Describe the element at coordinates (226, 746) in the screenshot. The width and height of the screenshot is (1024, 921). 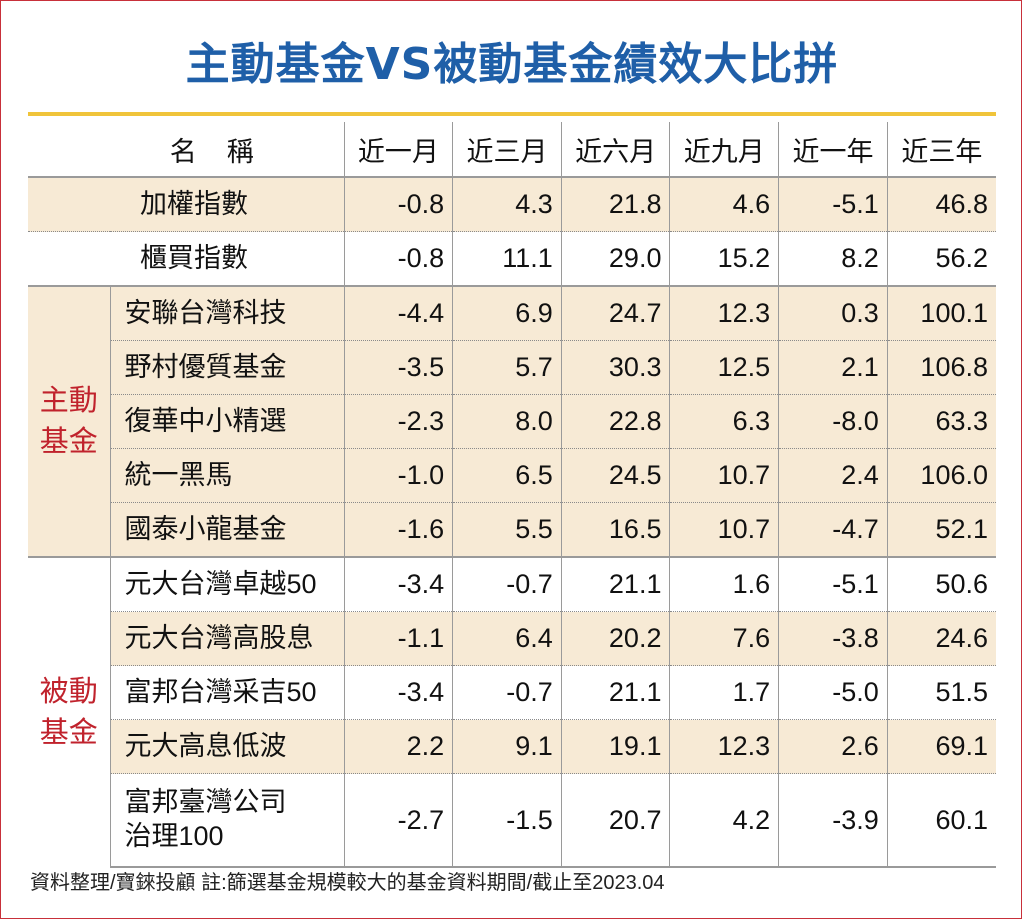
I see `row-name: 元大高息低波` at that location.